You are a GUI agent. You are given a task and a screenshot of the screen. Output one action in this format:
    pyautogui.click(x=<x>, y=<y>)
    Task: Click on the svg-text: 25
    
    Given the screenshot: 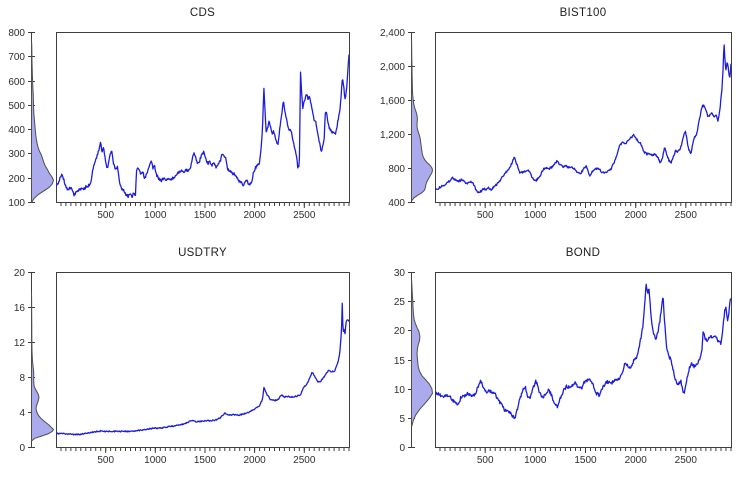 What is the action you would take?
    pyautogui.click(x=400, y=302)
    